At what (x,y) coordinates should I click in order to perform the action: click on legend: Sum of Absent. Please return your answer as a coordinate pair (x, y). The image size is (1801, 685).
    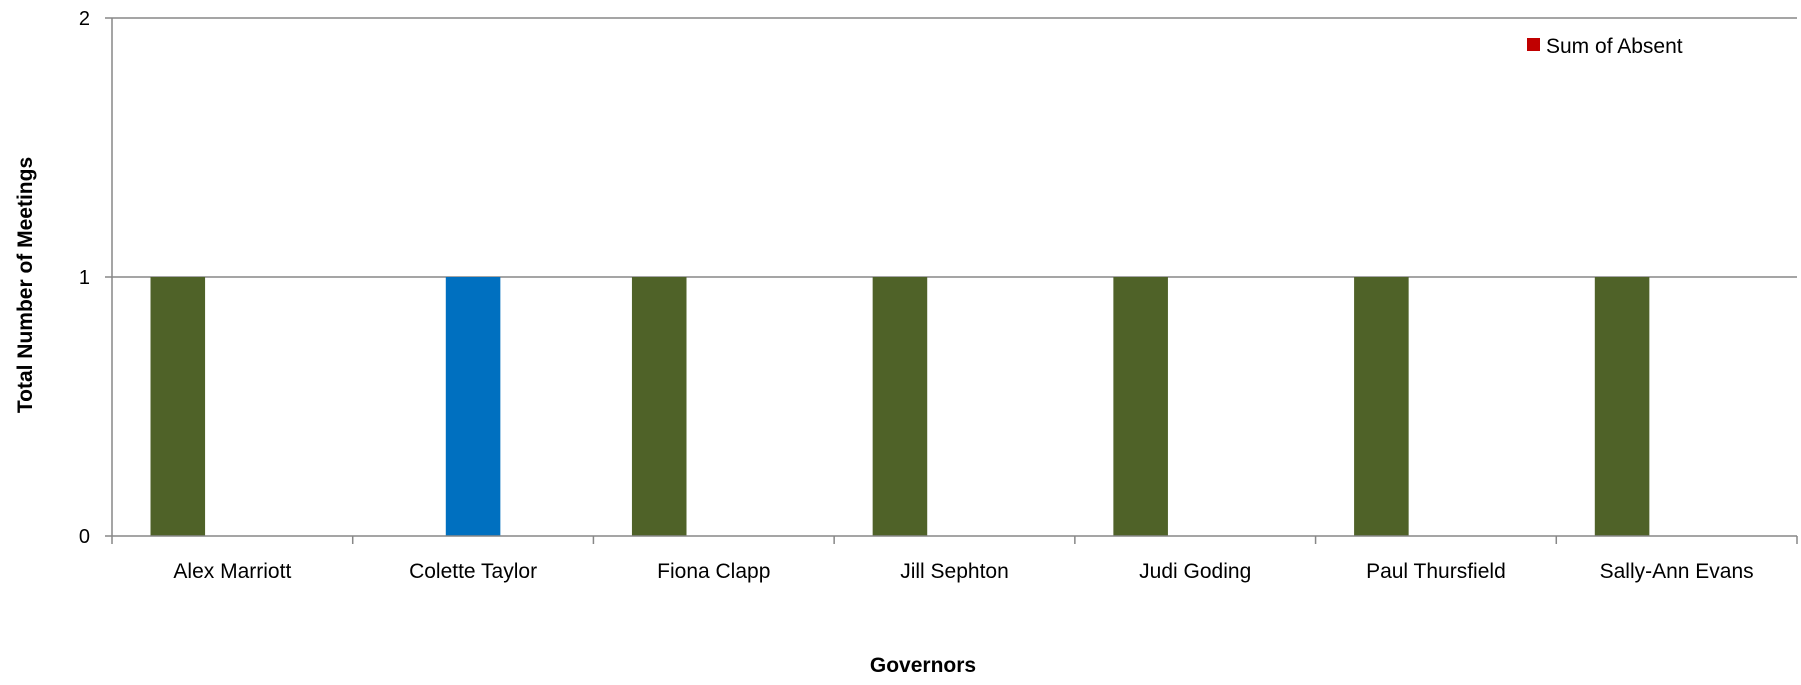
    Looking at the image, I should click on (1605, 46).